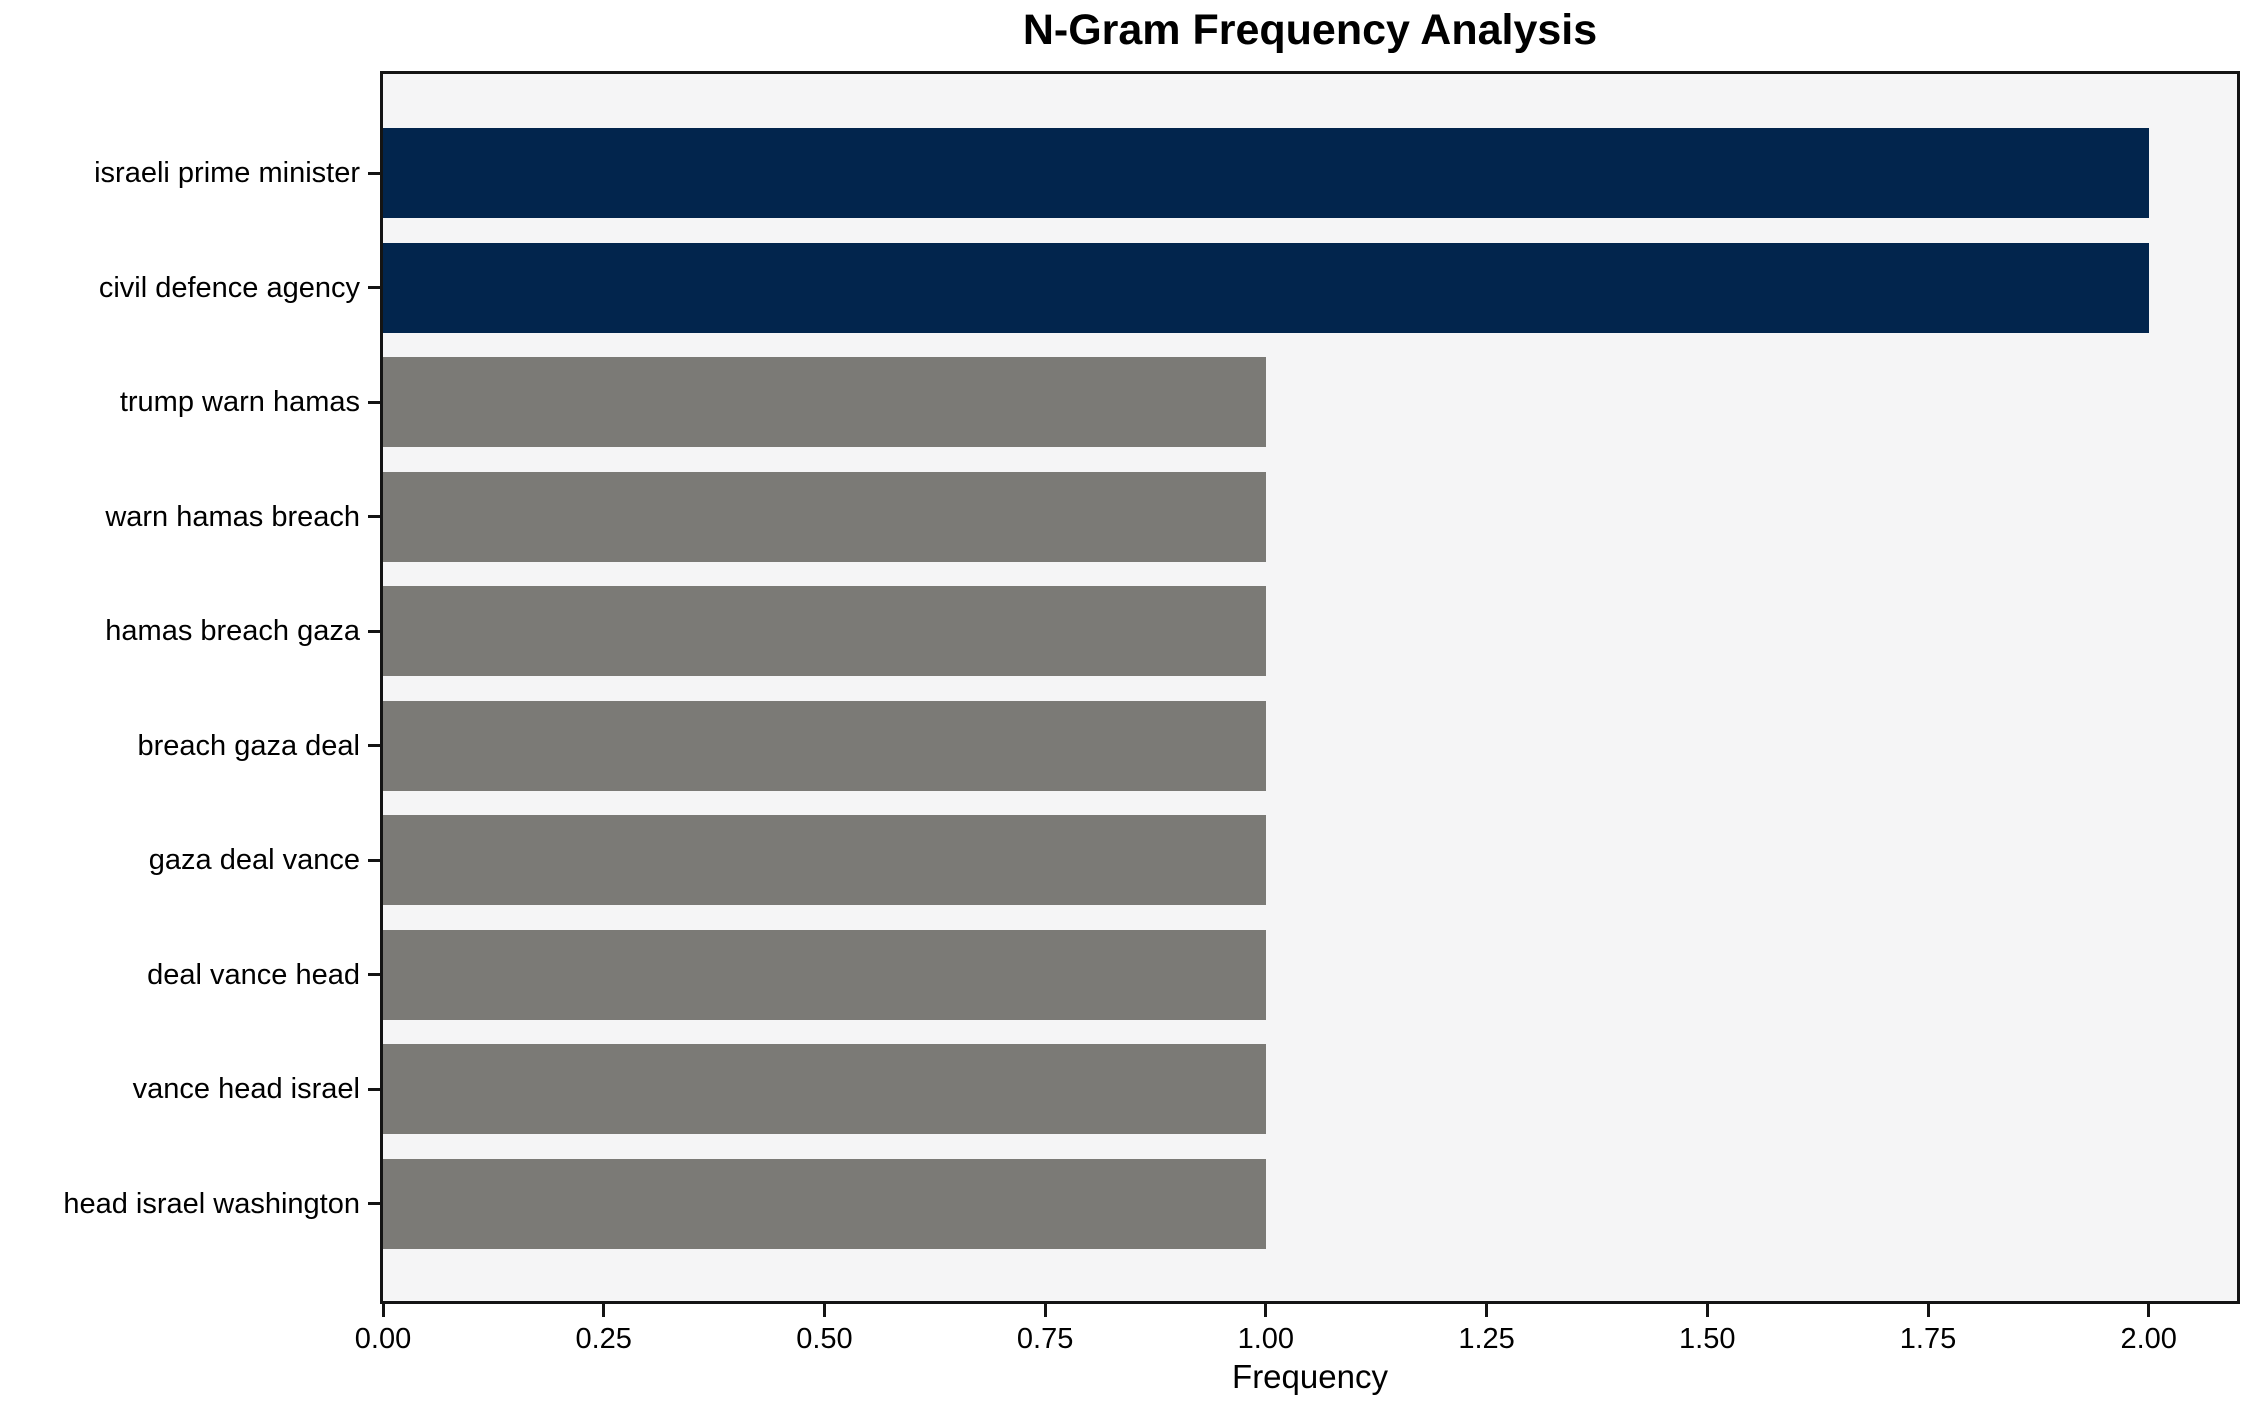 The image size is (2260, 1414). Describe the element at coordinates (254, 860) in the screenshot. I see `y-tick-label: gaza deal vance` at that location.